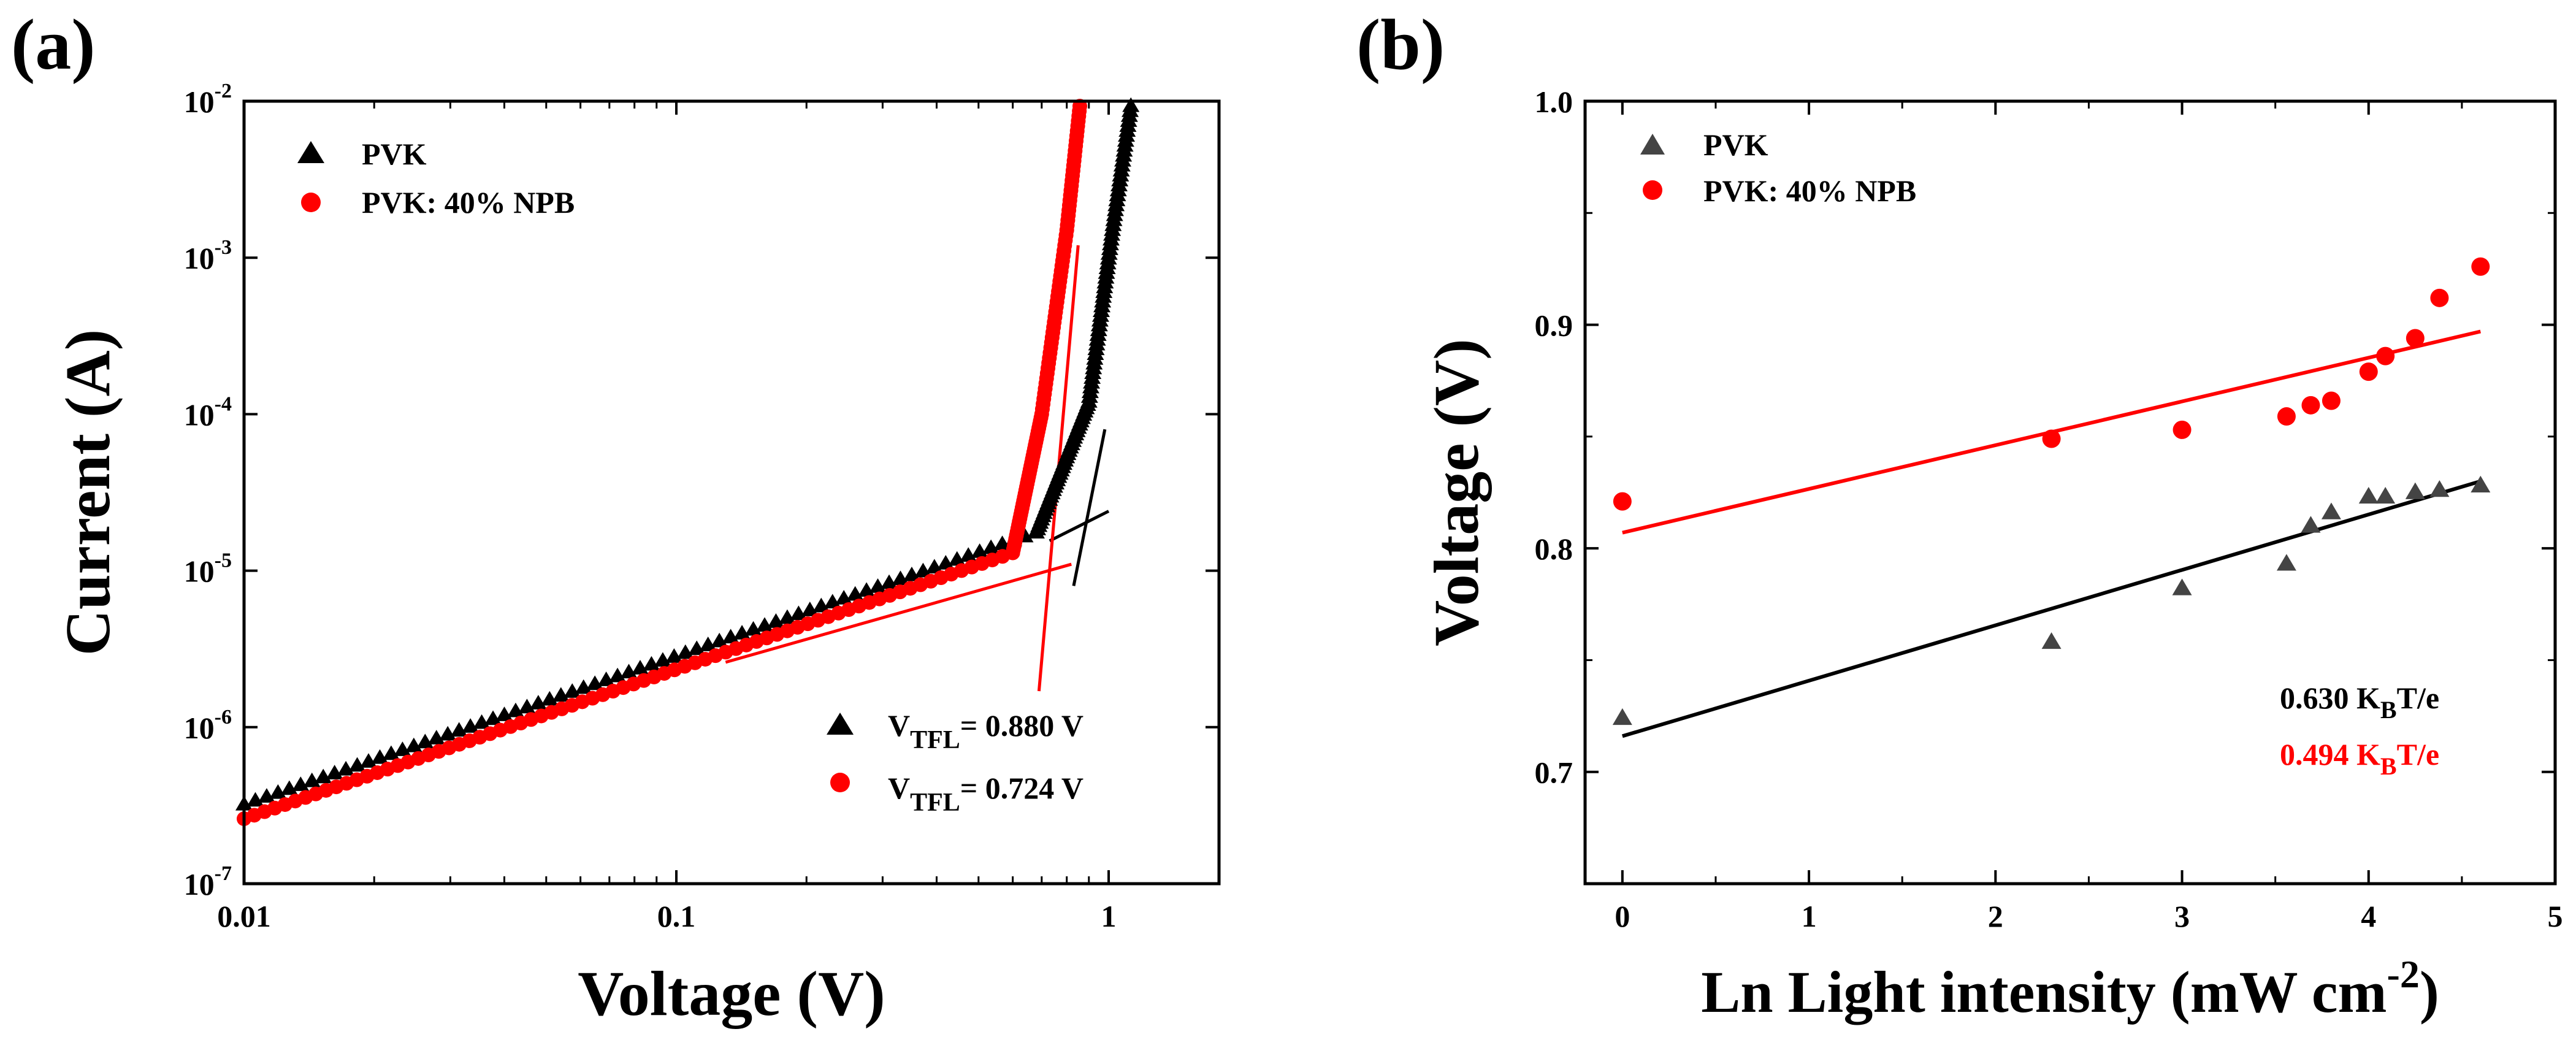 The width and height of the screenshot is (2576, 1037). Describe the element at coordinates (208, 569) in the screenshot. I see `y-tick-label: 10⁻⁵` at that location.